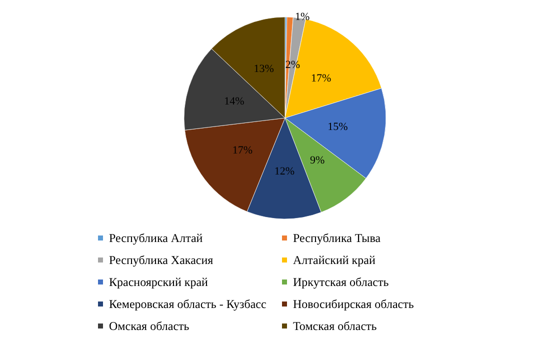  I want to click on legend-label: Красноярский край, so click(159, 282).